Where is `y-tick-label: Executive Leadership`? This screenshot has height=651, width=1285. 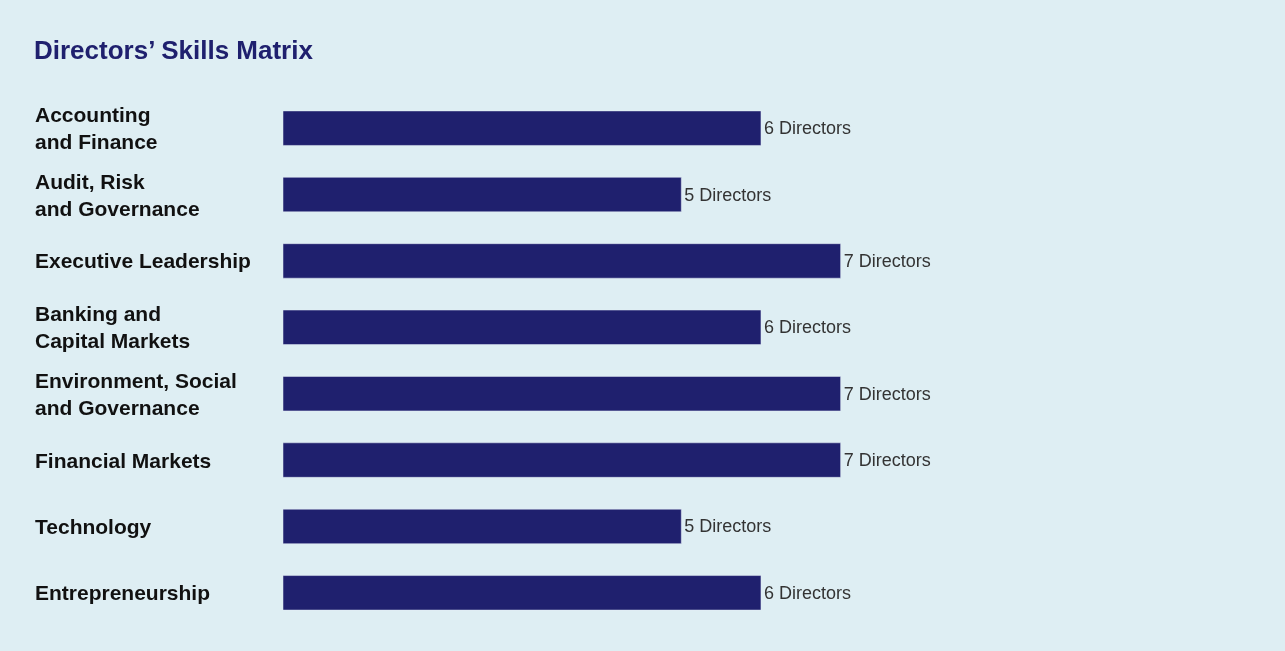
y-tick-label: Executive Leadership is located at coordinates (143, 260).